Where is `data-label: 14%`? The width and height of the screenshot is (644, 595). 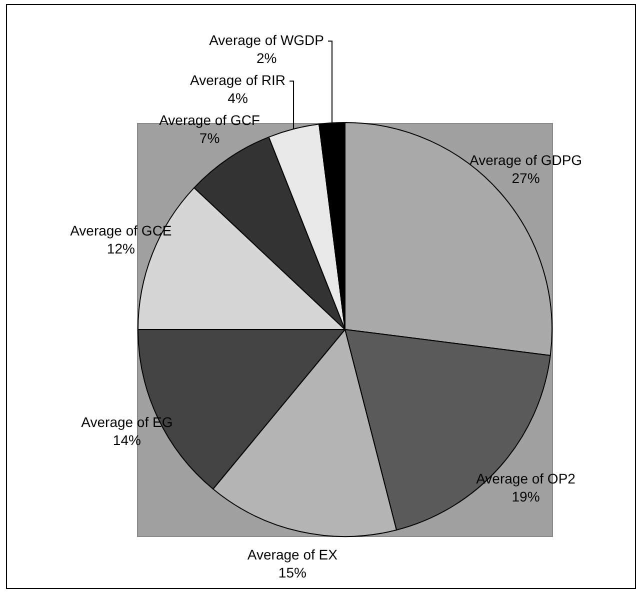 data-label: 14% is located at coordinates (126, 440).